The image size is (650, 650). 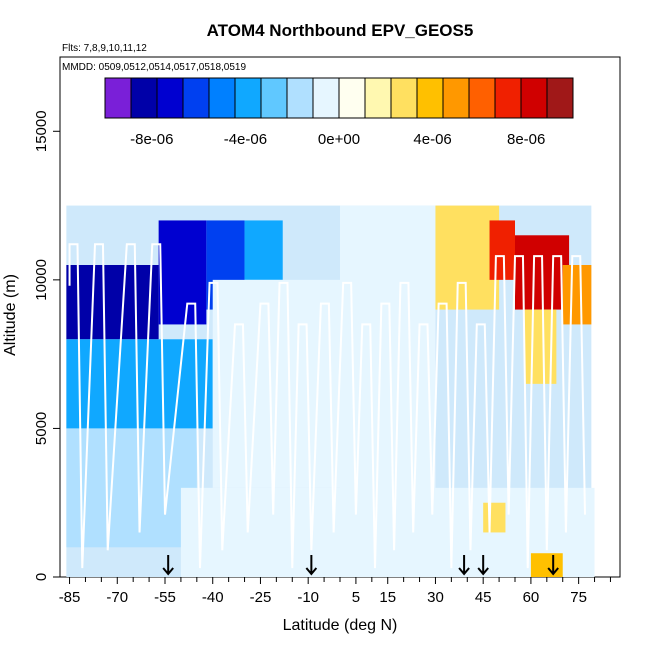 I want to click on flights-label: Flts: 7,8,9,10,11,12, so click(x=104, y=48).